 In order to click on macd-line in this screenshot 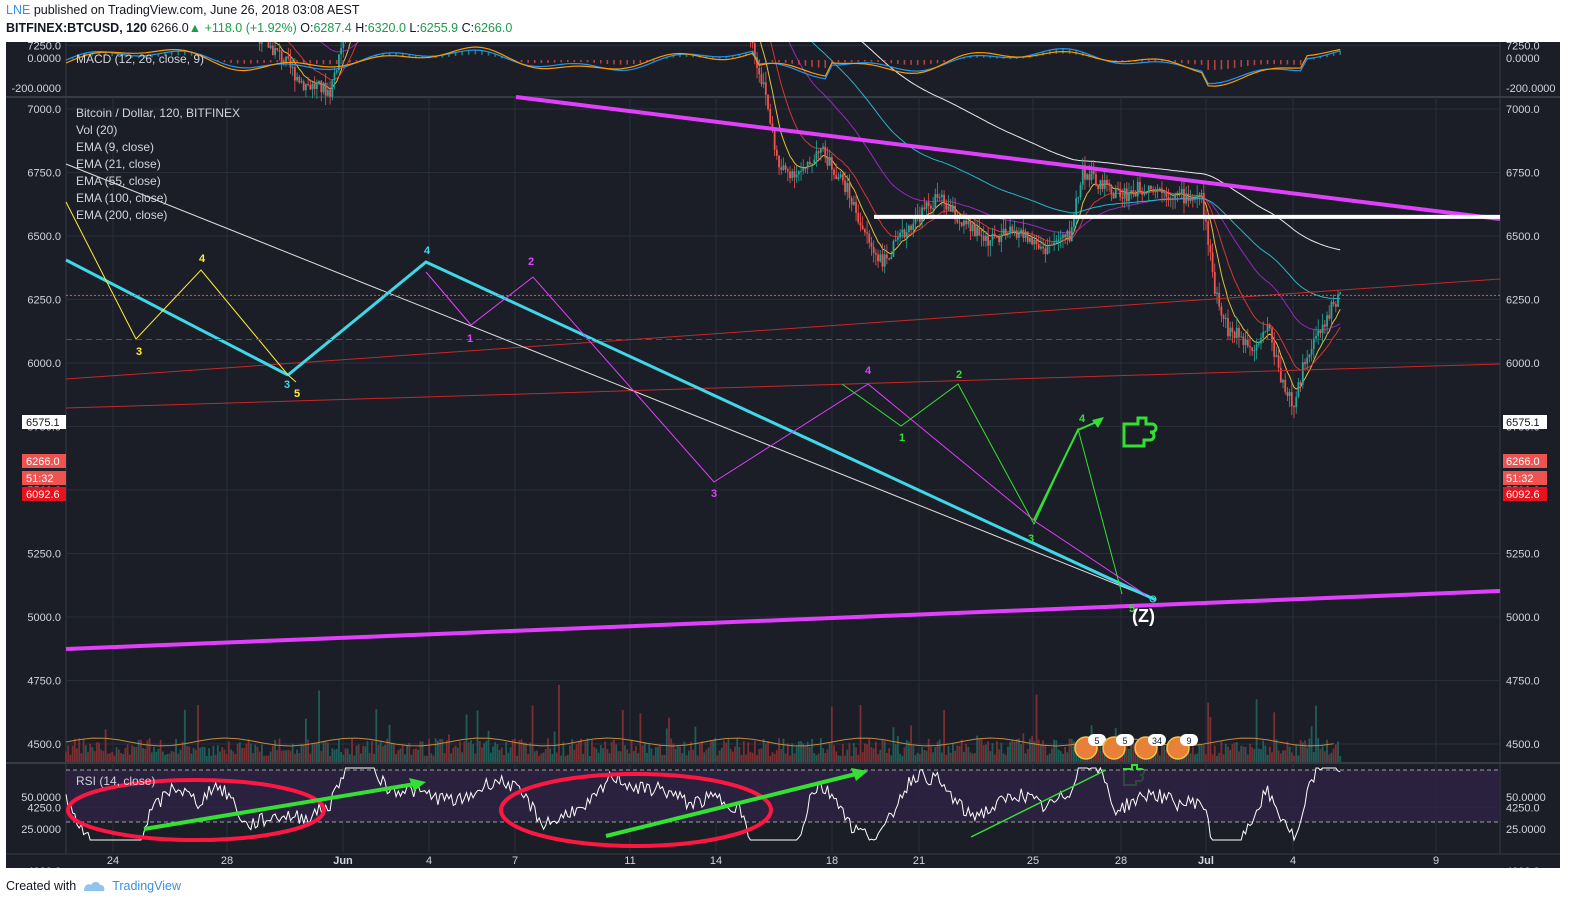, I will do `click(703, 66)`.